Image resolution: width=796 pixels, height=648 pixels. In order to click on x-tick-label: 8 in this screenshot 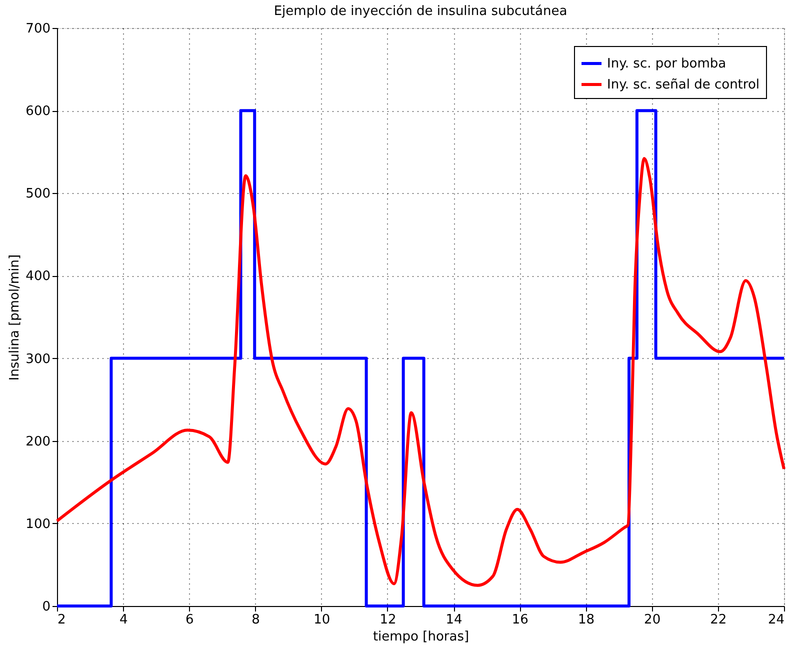, I will do `click(256, 620)`.